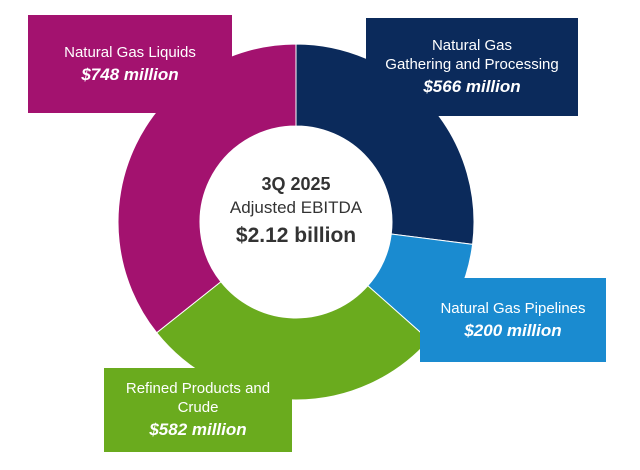 Image resolution: width=640 pixels, height=470 pixels. I want to click on center-label: 3Q 2025 Adjusted EBITDA $2.12 billion, so click(296, 210).